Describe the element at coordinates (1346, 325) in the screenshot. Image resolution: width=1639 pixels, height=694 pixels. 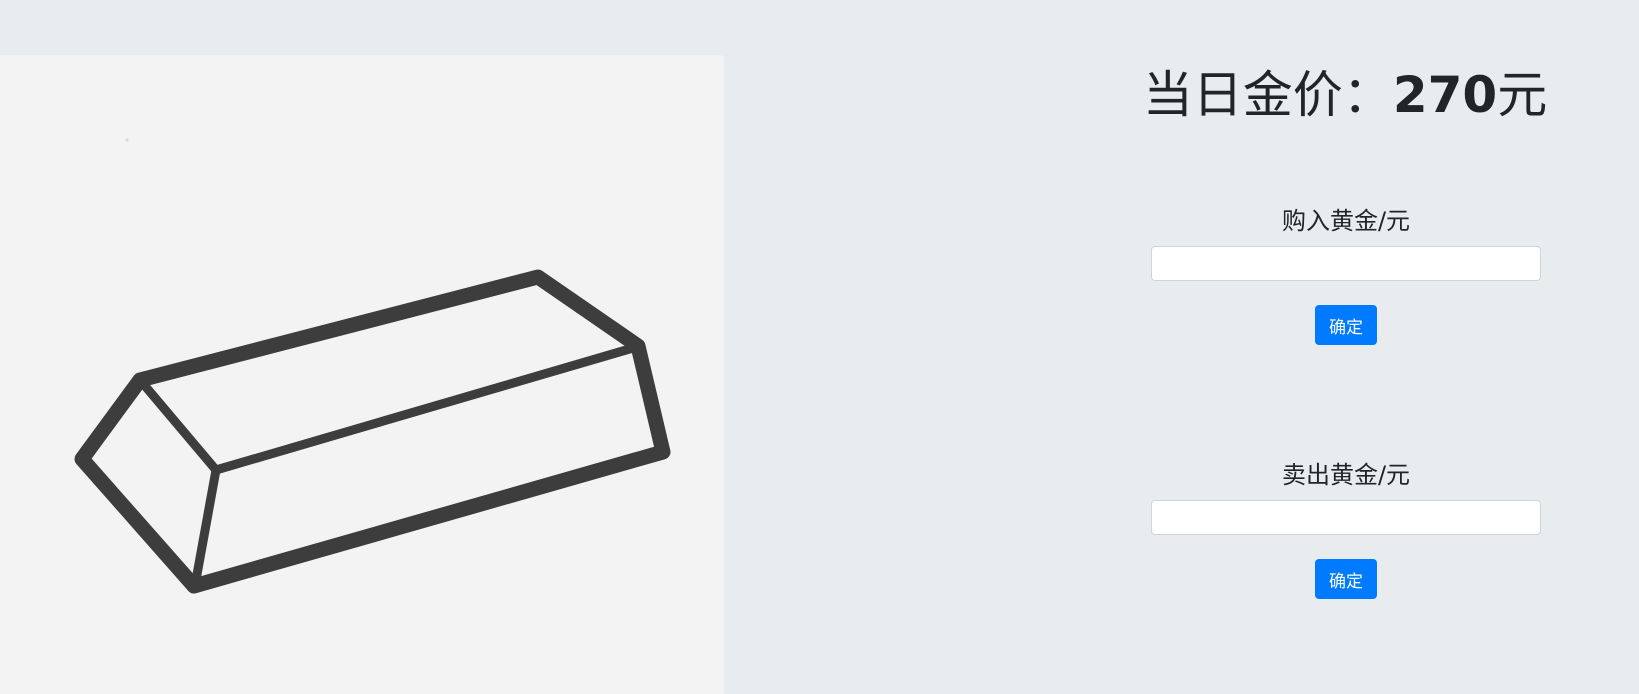
I see `buy-confirm-button: 确定` at that location.